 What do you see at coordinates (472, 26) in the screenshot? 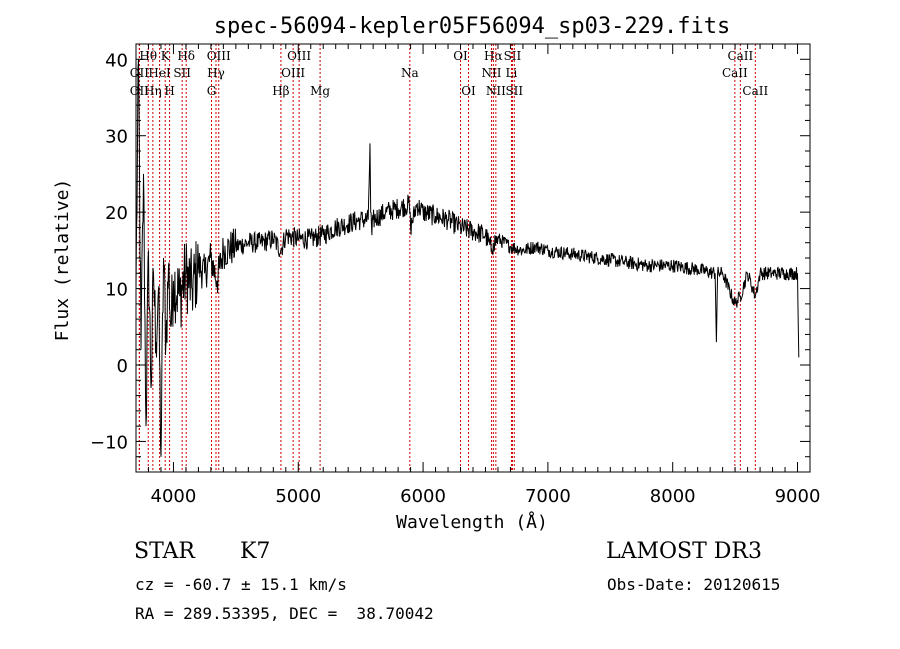
I see `chart-title: spec-56094-kepler05F56094_sp03-229.fits` at bounding box center [472, 26].